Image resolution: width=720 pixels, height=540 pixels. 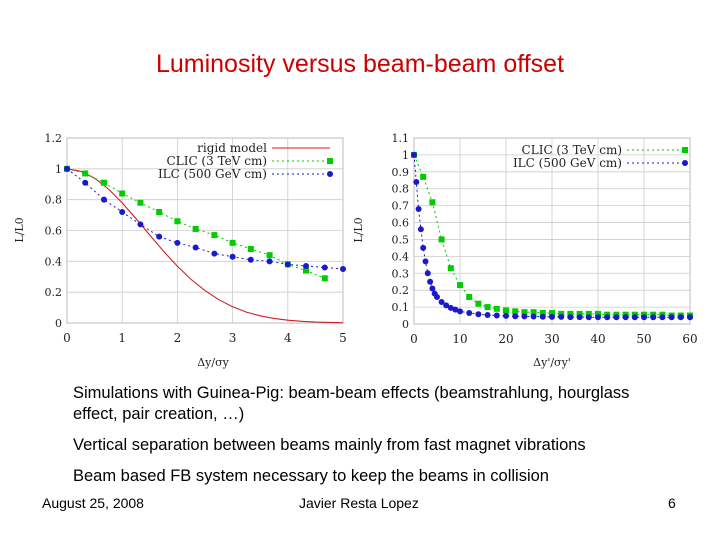 I want to click on left-chart-y-tick-label: 0.6, so click(x=54, y=231).